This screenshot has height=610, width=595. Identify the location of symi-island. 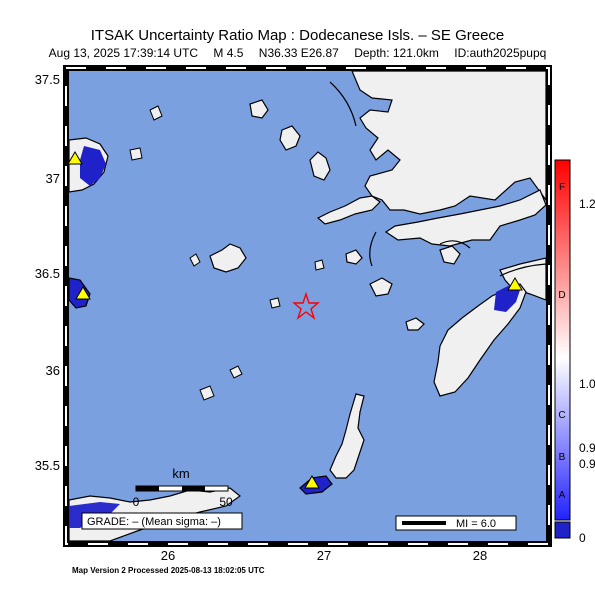
(450, 255).